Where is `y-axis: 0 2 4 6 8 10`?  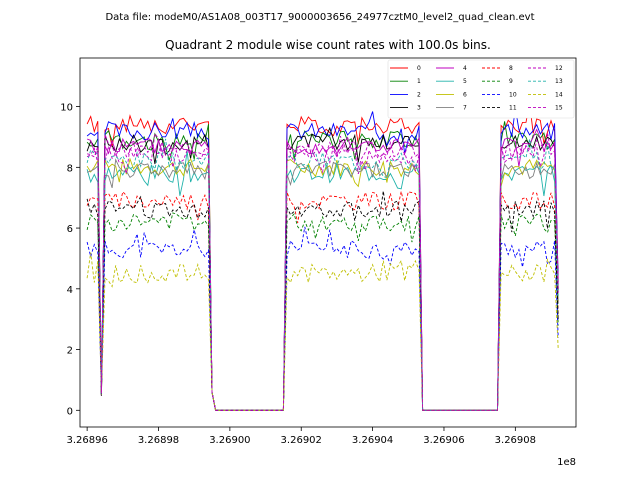 y-axis: 0 2 4 6 8 10 is located at coordinates (70, 260).